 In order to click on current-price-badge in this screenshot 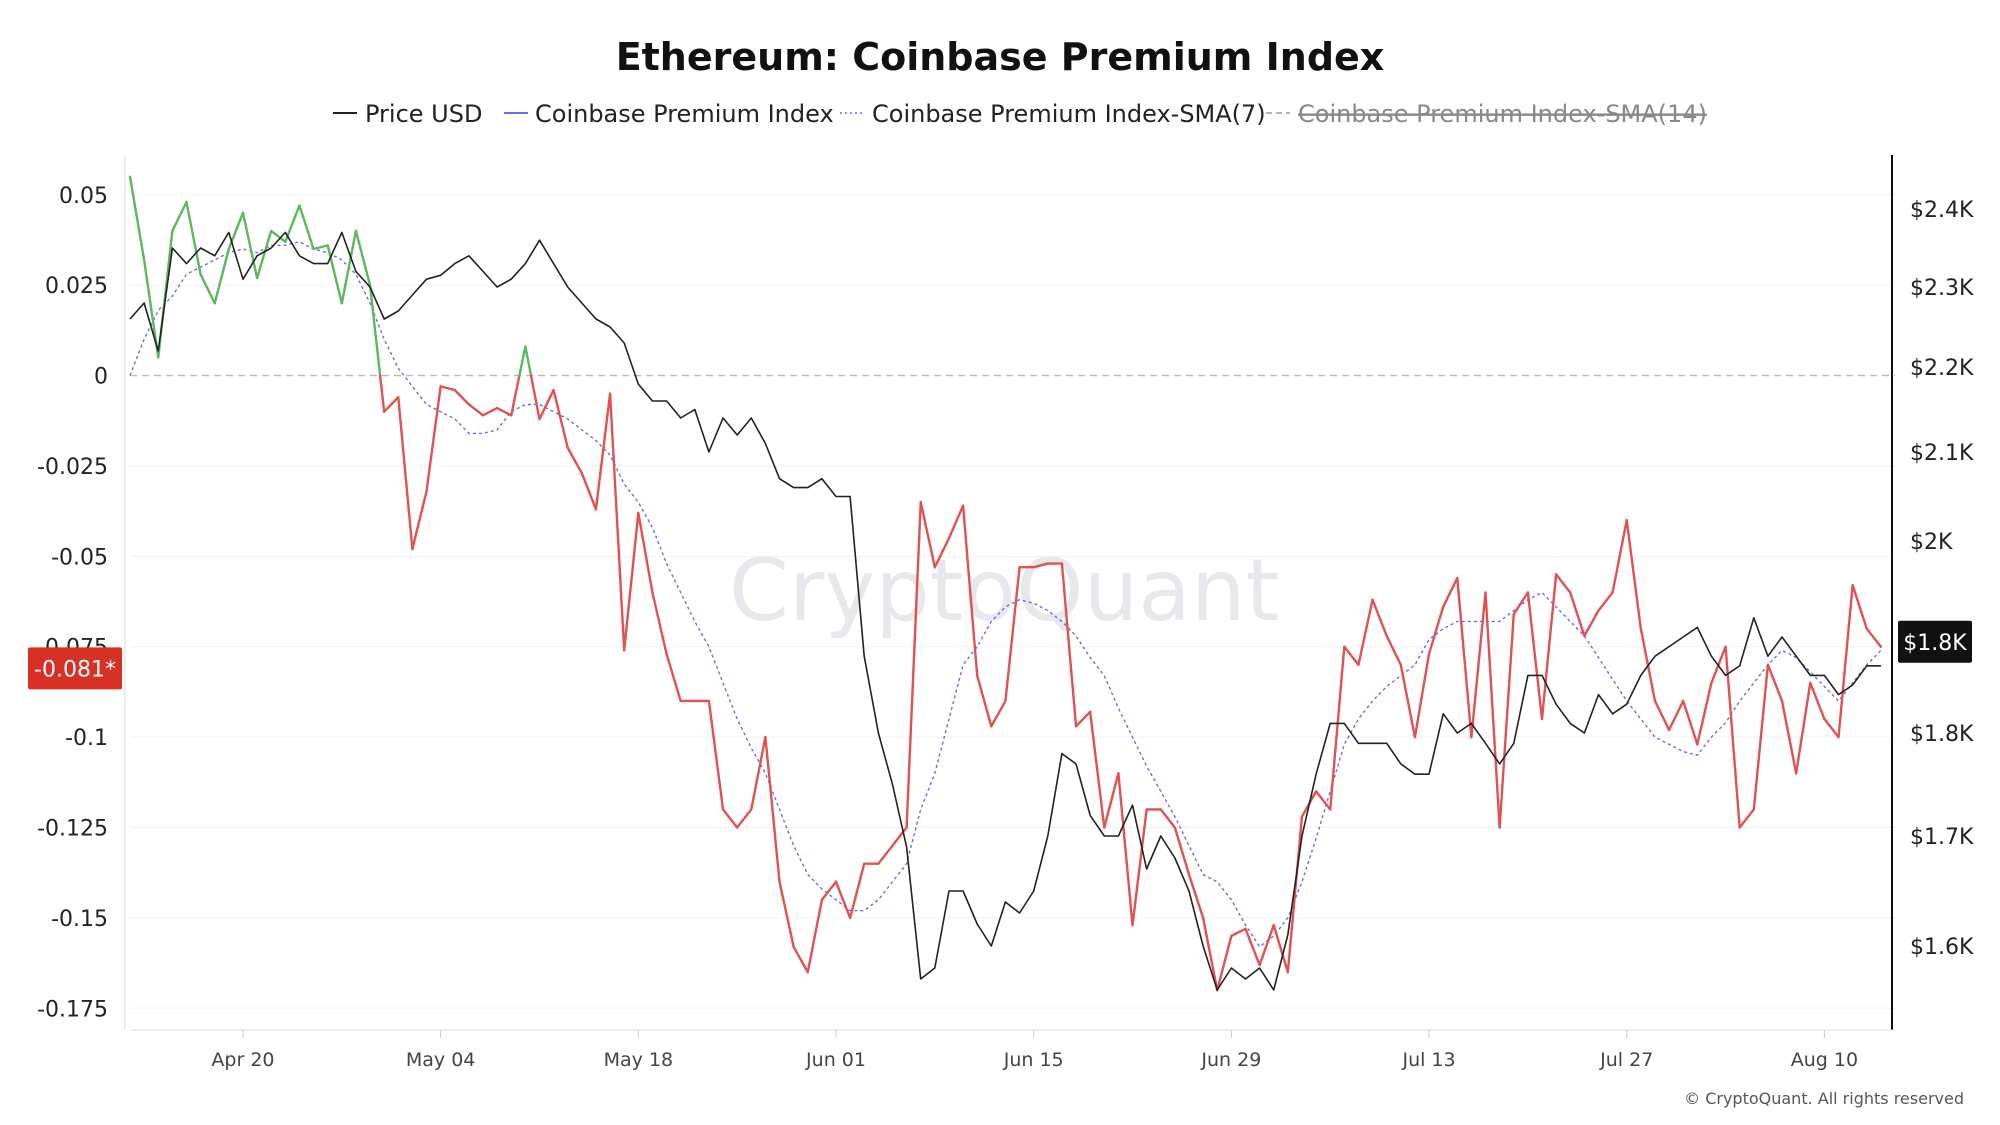, I will do `click(1935, 641)`.